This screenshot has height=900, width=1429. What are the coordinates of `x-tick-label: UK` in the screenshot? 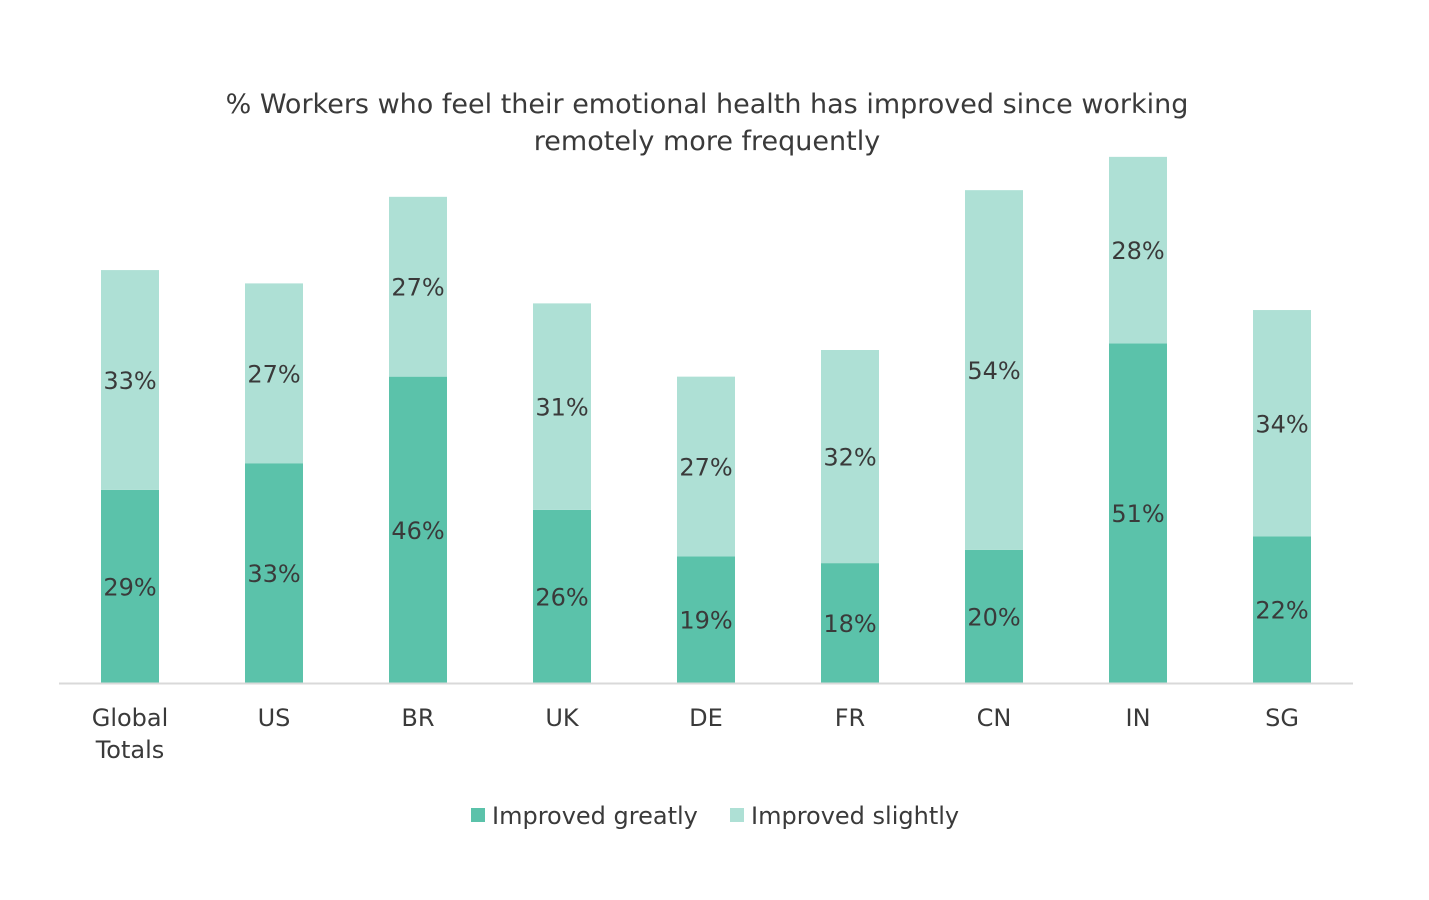 It's located at (562, 718).